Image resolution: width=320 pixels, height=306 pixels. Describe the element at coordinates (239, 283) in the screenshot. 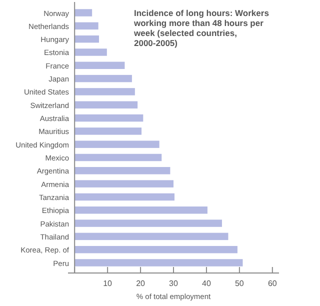

I see `x-tick-label: 50` at that location.